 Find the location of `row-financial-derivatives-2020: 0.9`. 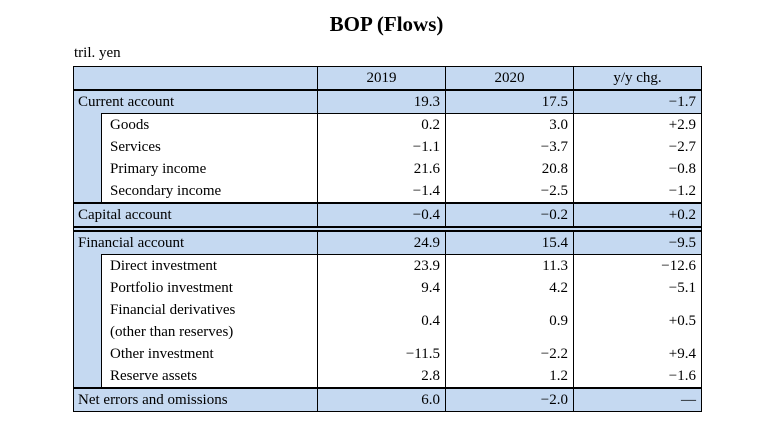

row-financial-derivatives-2020: 0.9 is located at coordinates (558, 321).